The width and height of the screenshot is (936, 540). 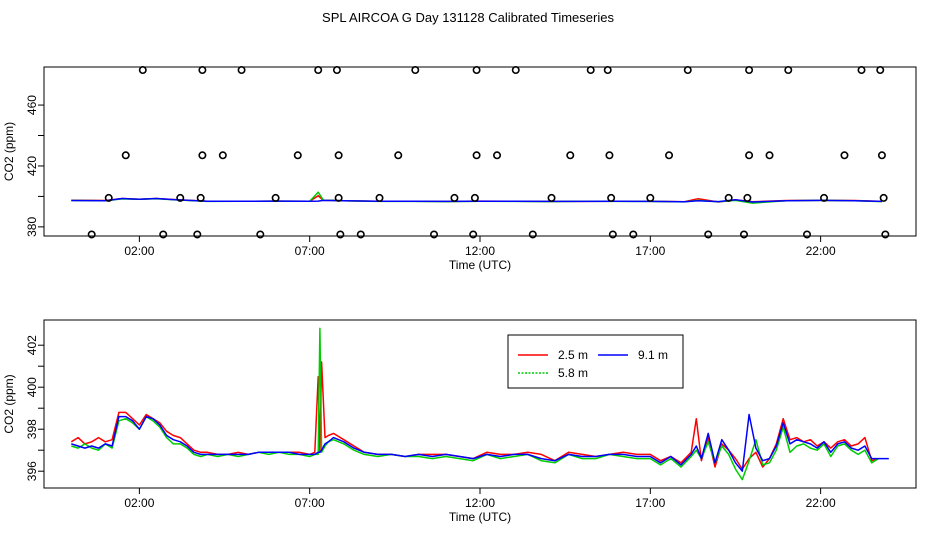 I want to click on y-tick-label: 398, so click(x=32, y=429).